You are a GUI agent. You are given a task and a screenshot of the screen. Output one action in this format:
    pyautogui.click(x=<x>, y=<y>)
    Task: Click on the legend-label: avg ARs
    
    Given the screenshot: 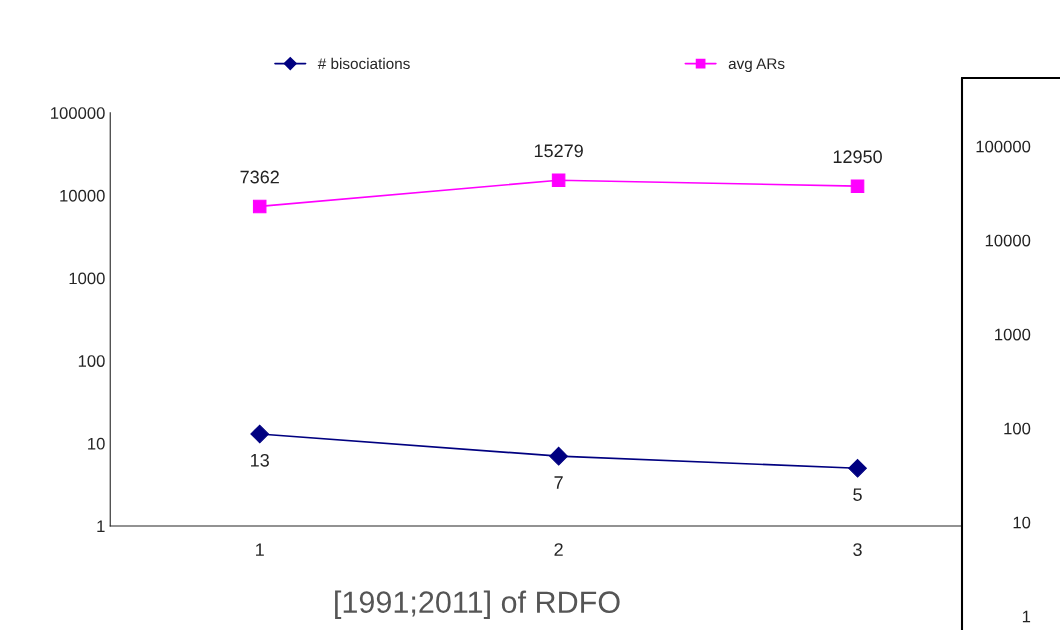 What is the action you would take?
    pyautogui.click(x=756, y=65)
    